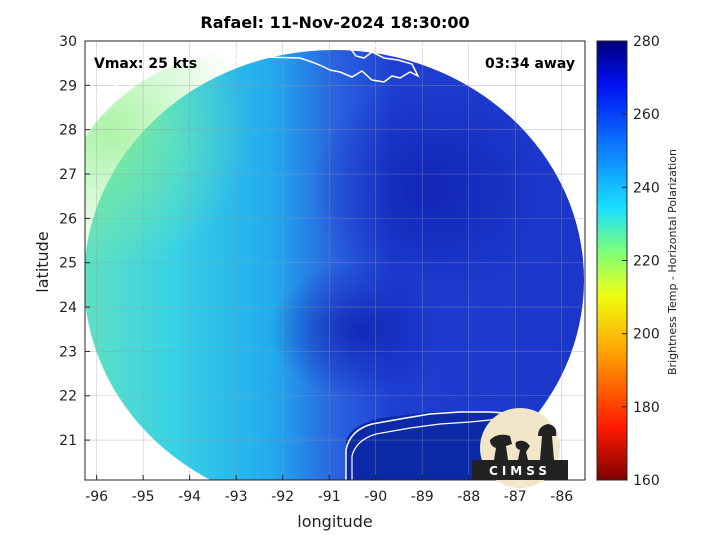 Image resolution: width=720 pixels, height=540 pixels. Describe the element at coordinates (282, 497) in the screenshot. I see `x-tick-label: -92` at that location.